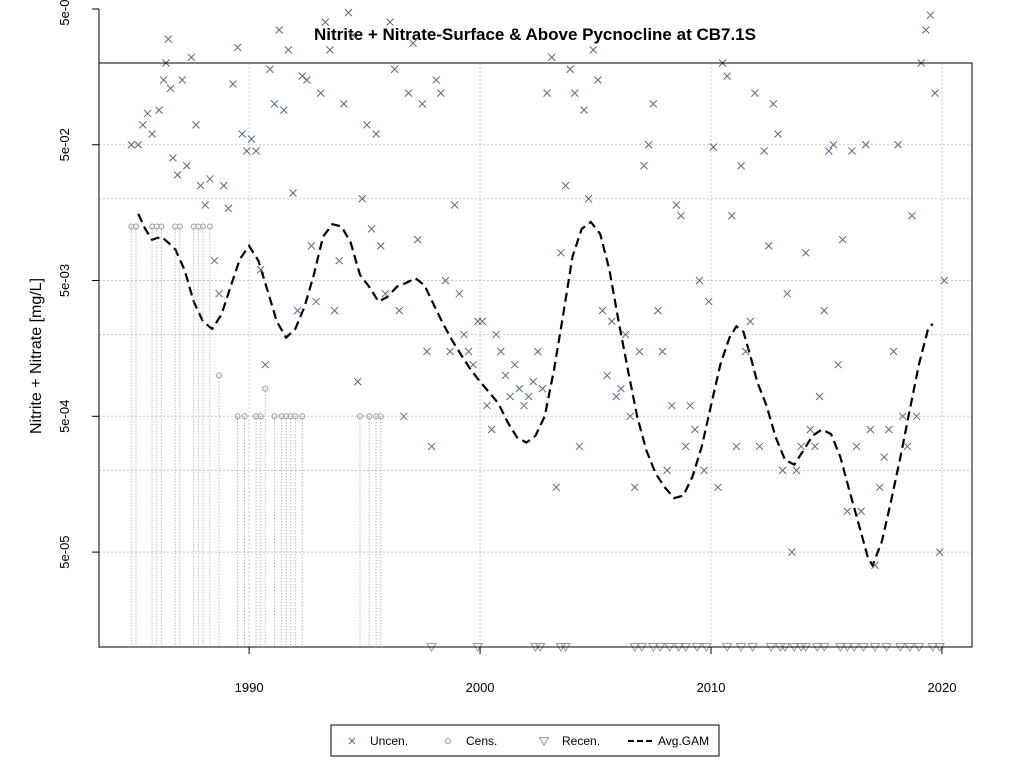 The width and height of the screenshot is (1024, 768). I want to click on y-tick-label: 5e-05, so click(64, 551).